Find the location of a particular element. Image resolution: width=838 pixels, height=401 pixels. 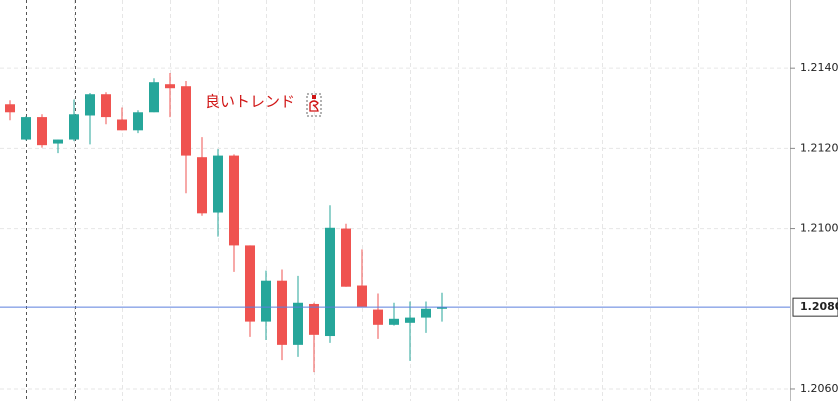

current-price-box is located at coordinates (815, 307).